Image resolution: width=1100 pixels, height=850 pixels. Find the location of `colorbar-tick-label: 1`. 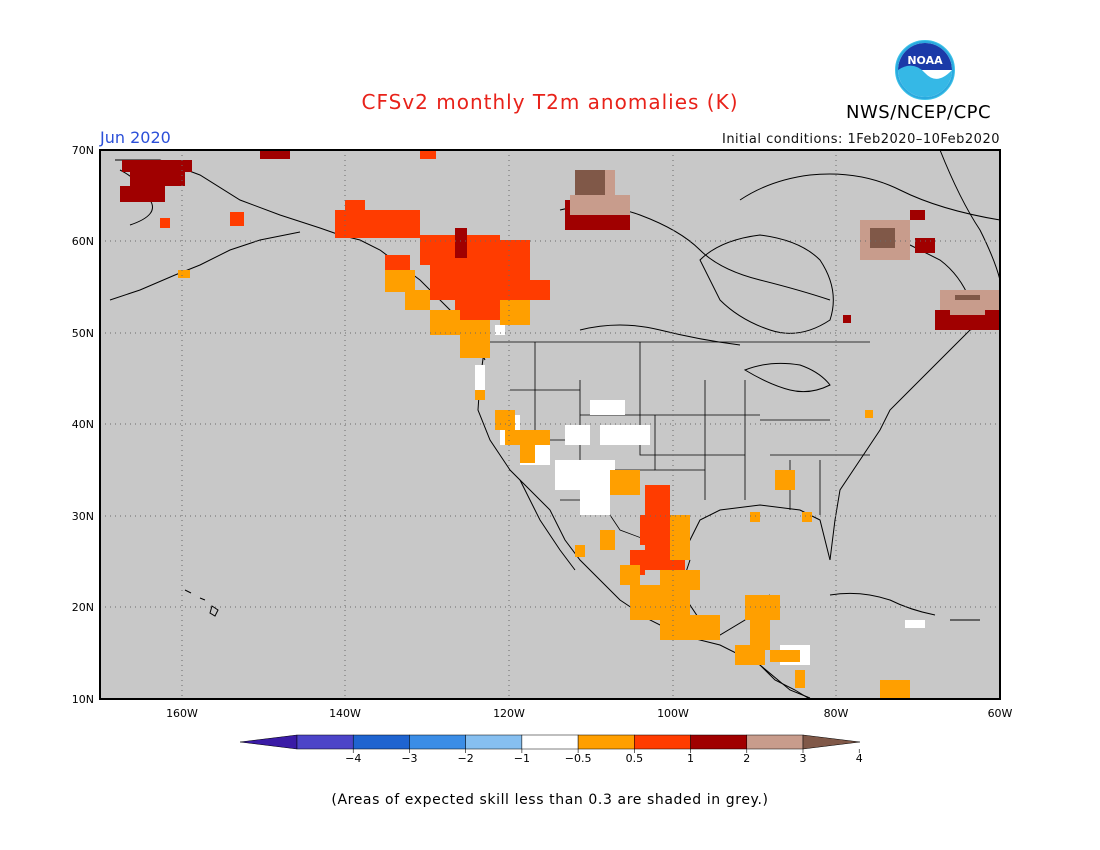

colorbar-tick-label: 1 is located at coordinates (690, 758).